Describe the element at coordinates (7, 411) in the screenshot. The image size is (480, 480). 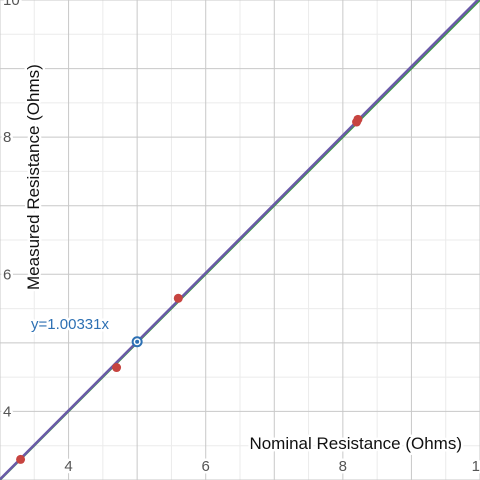
I see `y-tick-label: 4` at that location.